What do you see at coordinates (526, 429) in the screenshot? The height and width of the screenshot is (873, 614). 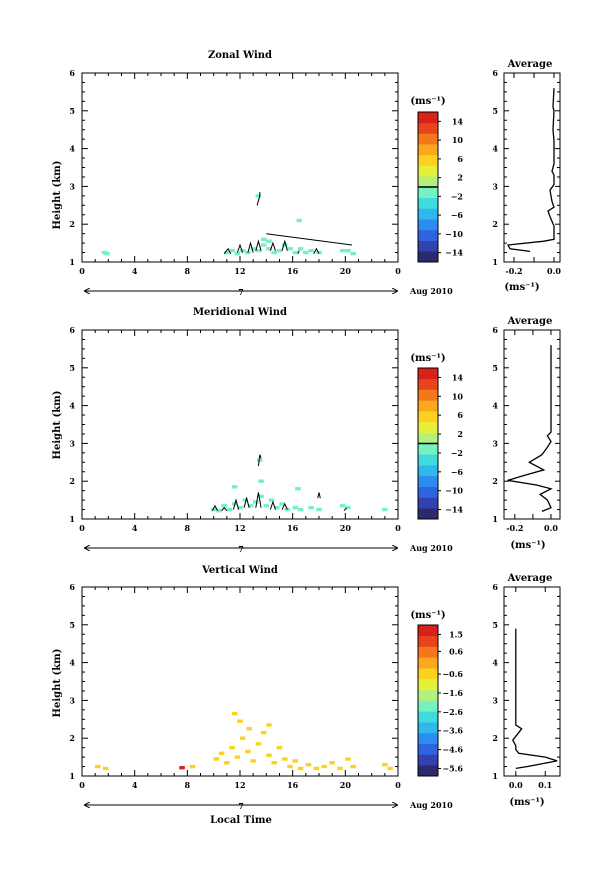 I see `average-plot: 1 2 3 4 5 6 -0.2 0.0` at bounding box center [526, 429].